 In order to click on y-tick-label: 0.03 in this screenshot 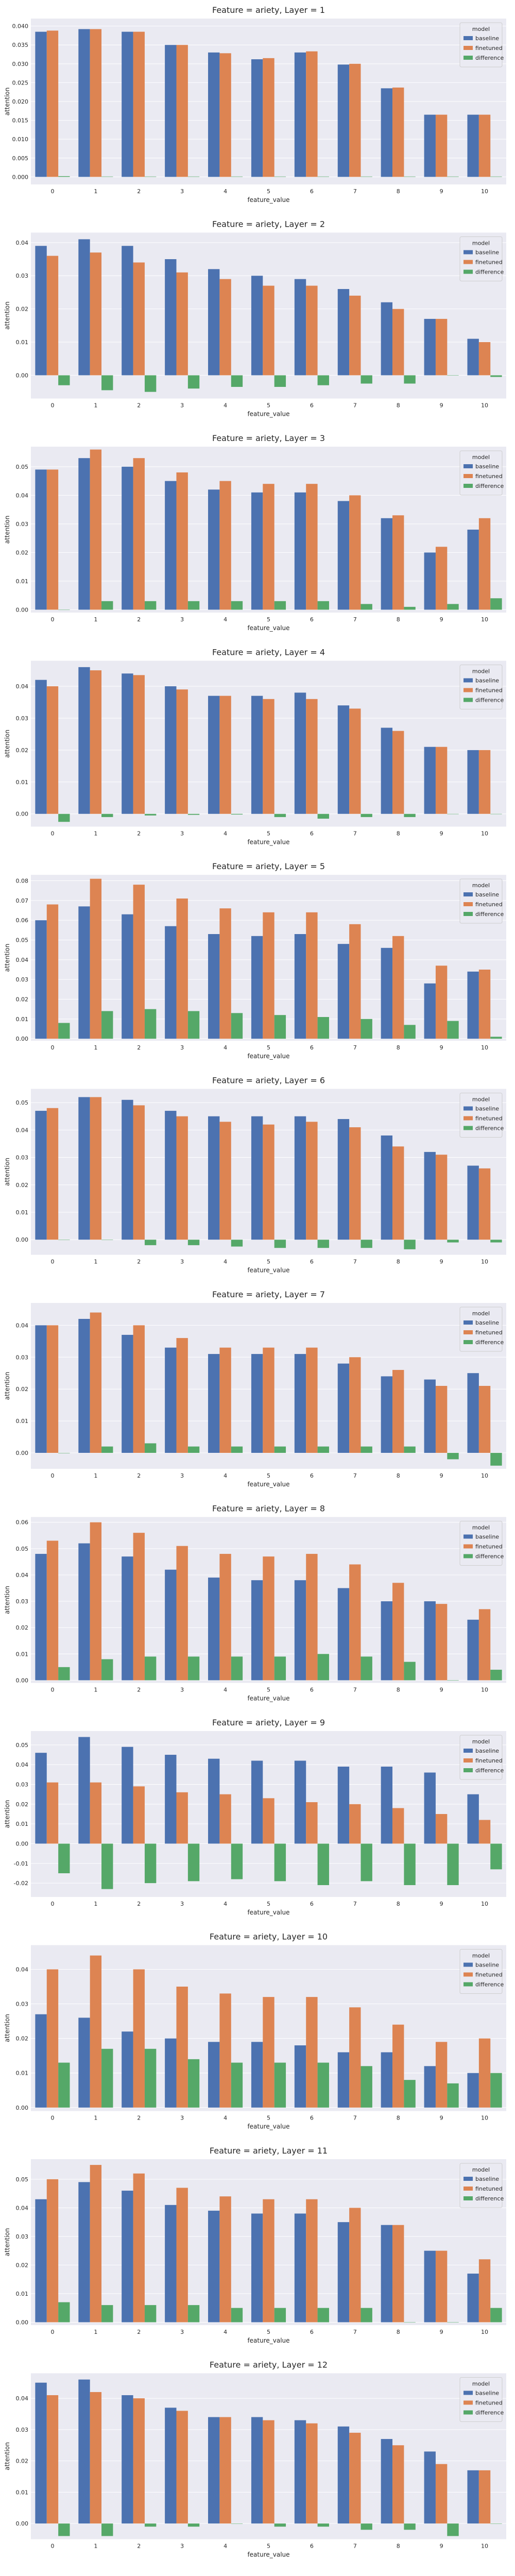, I will do `click(22, 2004)`.